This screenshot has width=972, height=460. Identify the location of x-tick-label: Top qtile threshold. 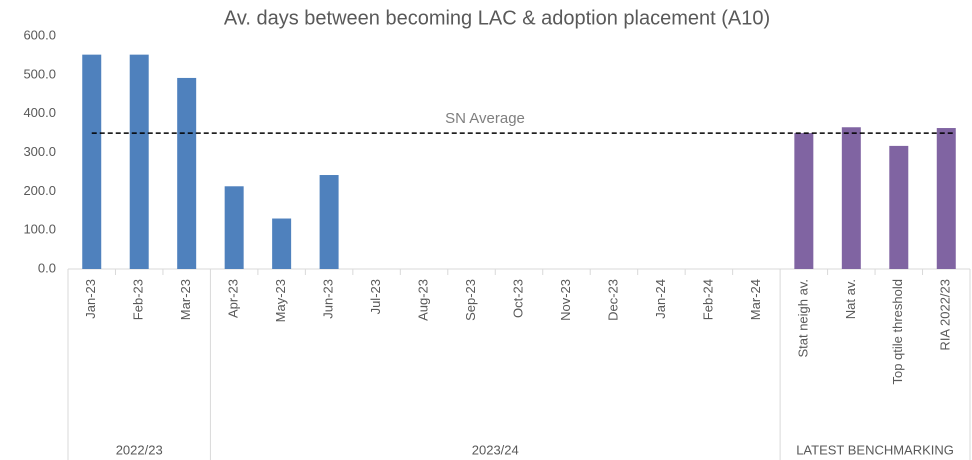
(897, 332).